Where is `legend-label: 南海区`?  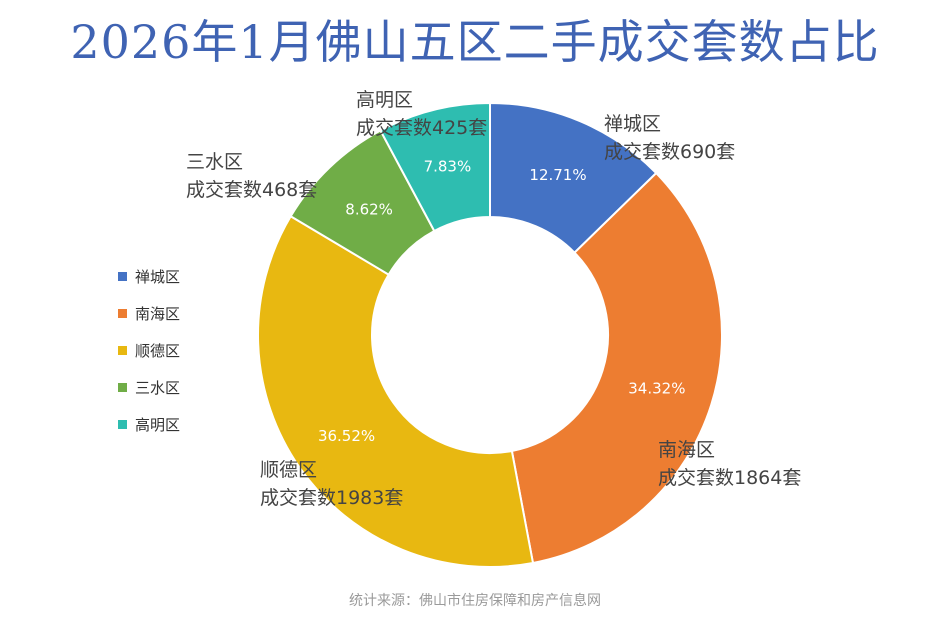
legend-label: 南海区 is located at coordinates (158, 314).